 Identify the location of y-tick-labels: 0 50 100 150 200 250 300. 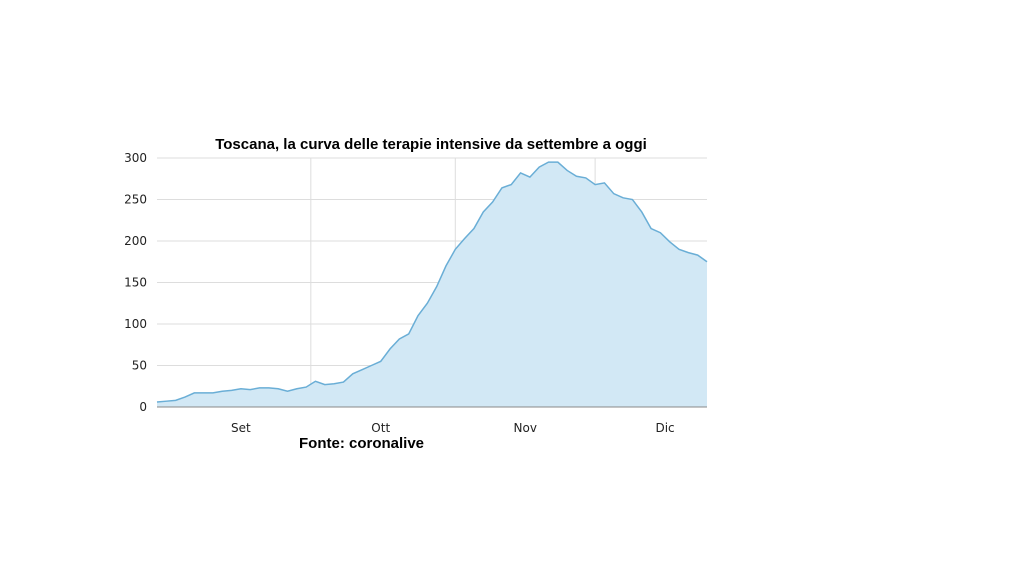
(135, 282).